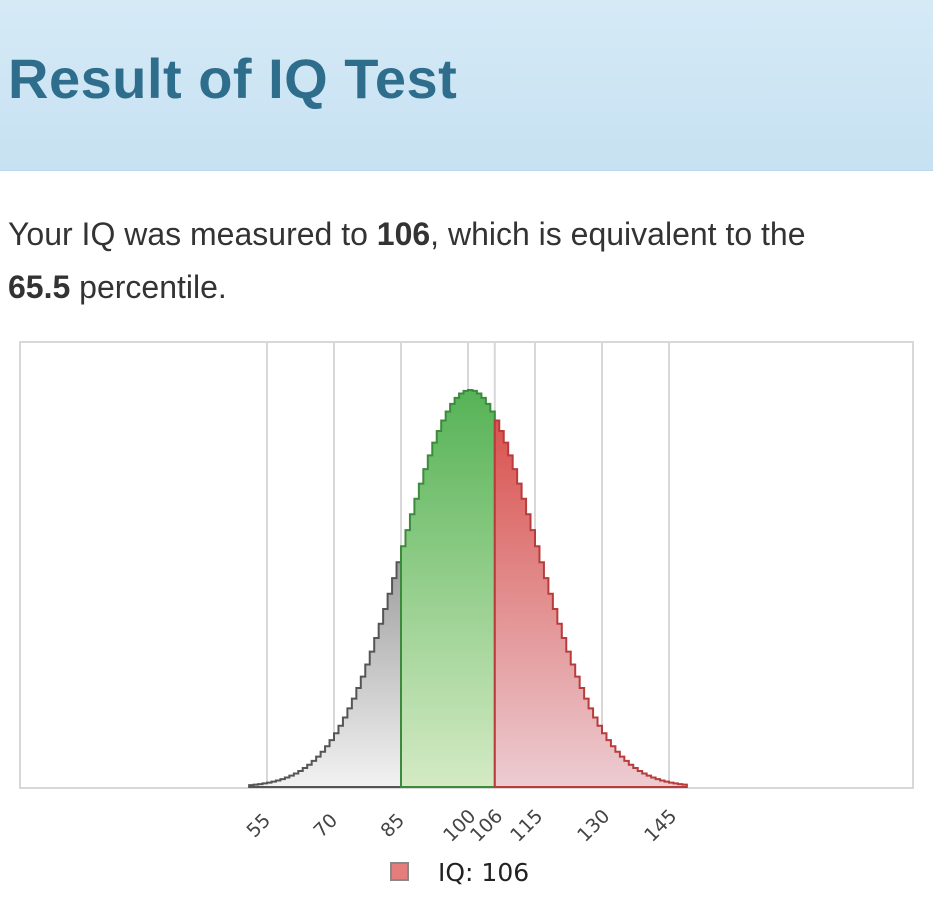 Image resolution: width=933 pixels, height=903 pixels. Describe the element at coordinates (325, 667) in the screenshot. I see `below-range-area` at that location.